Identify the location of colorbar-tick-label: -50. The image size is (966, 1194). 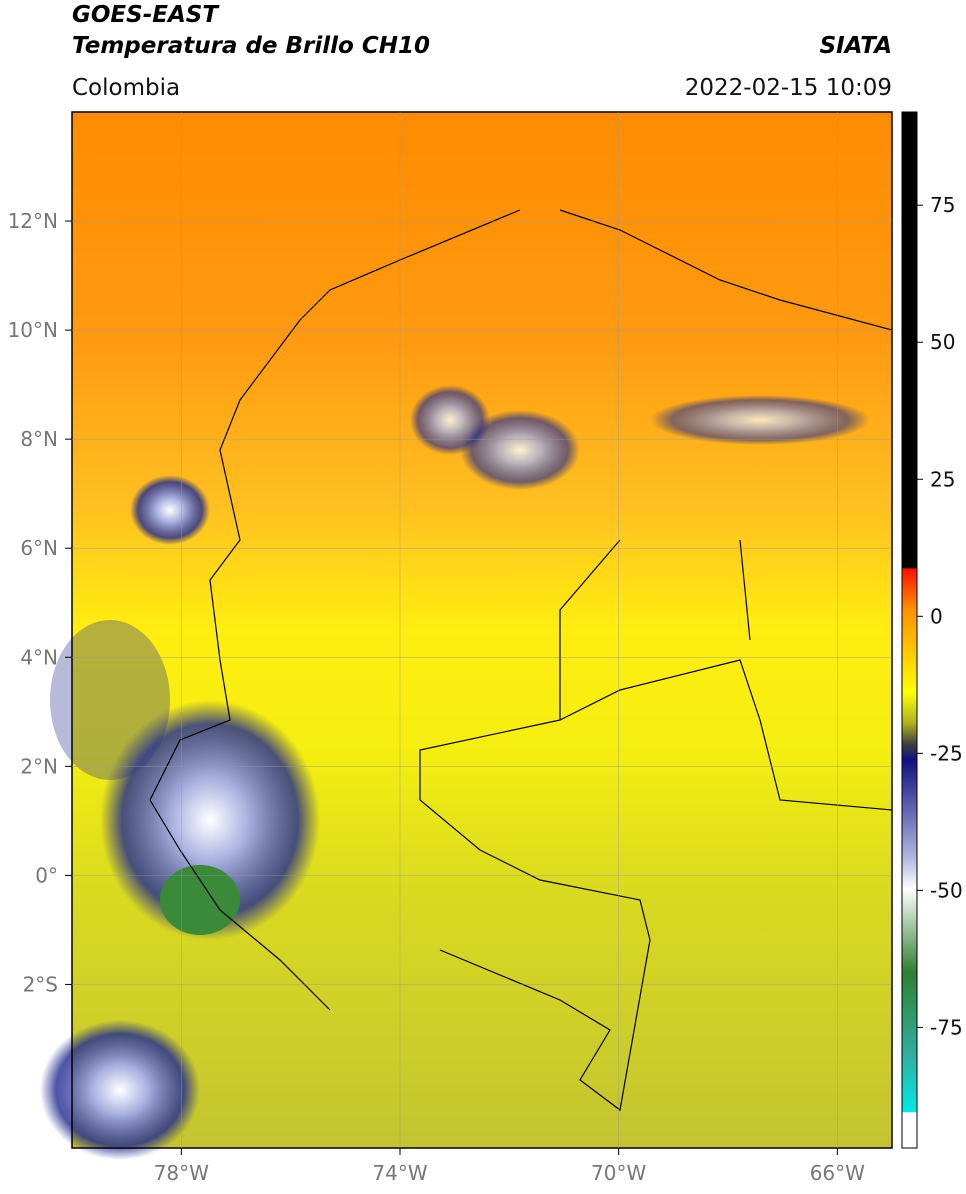
(946, 890).